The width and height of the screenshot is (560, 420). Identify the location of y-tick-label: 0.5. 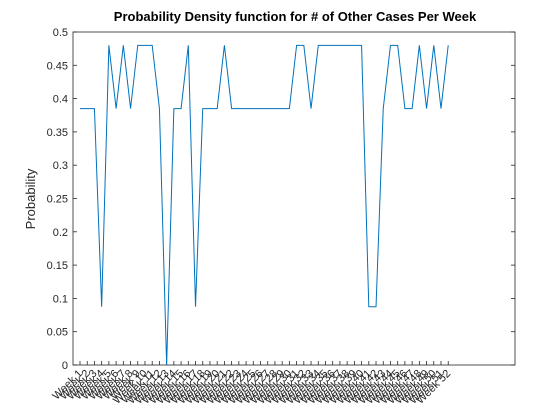
(60, 33).